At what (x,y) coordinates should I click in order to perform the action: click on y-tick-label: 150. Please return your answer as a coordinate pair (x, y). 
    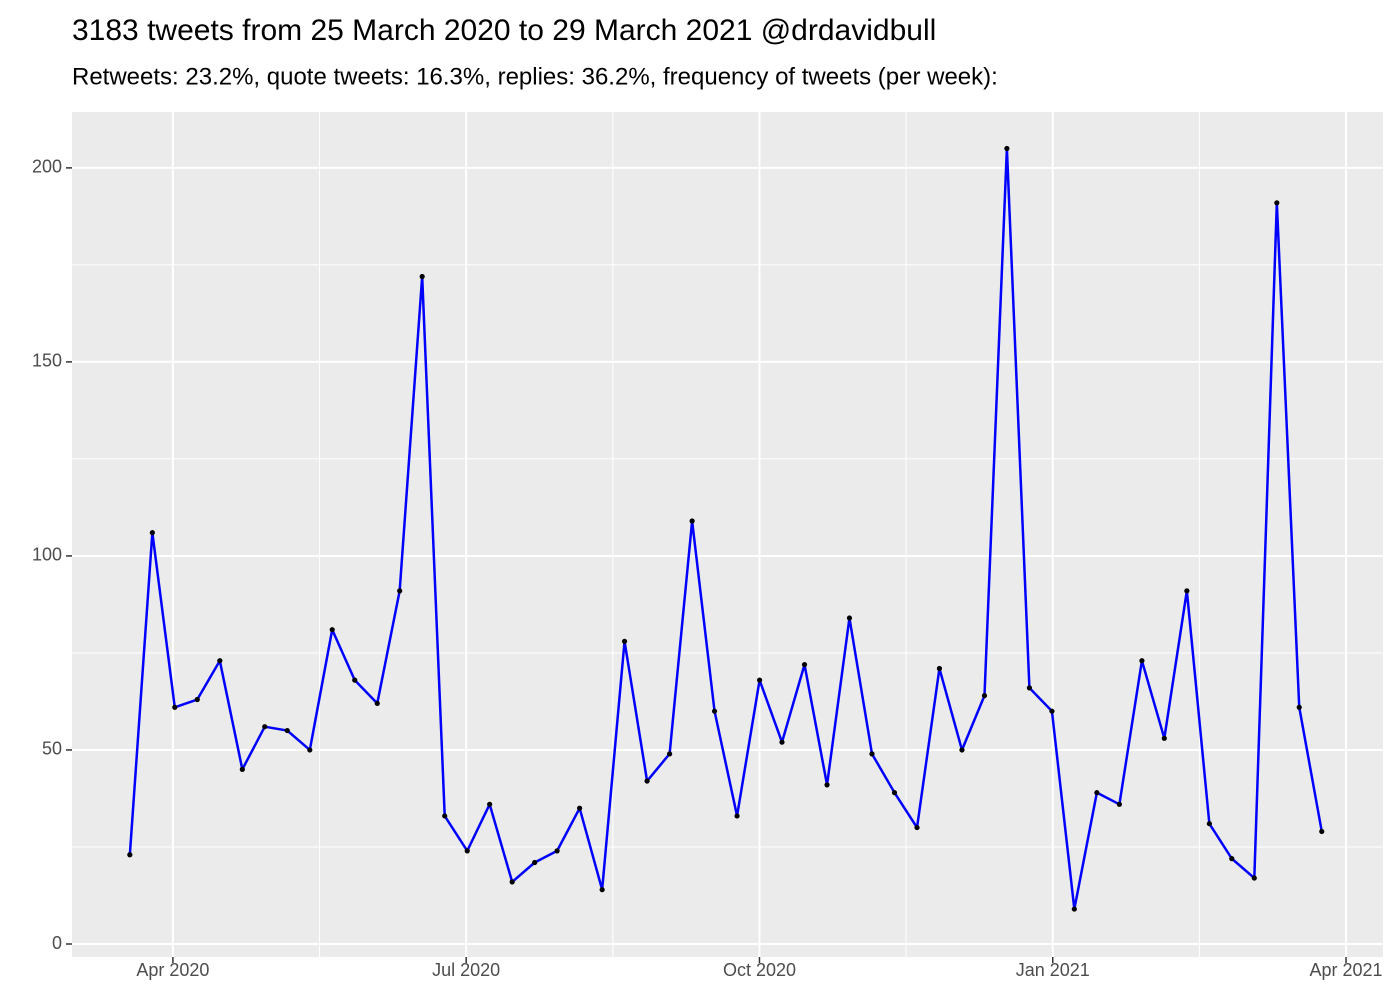
    Looking at the image, I should click on (47, 361).